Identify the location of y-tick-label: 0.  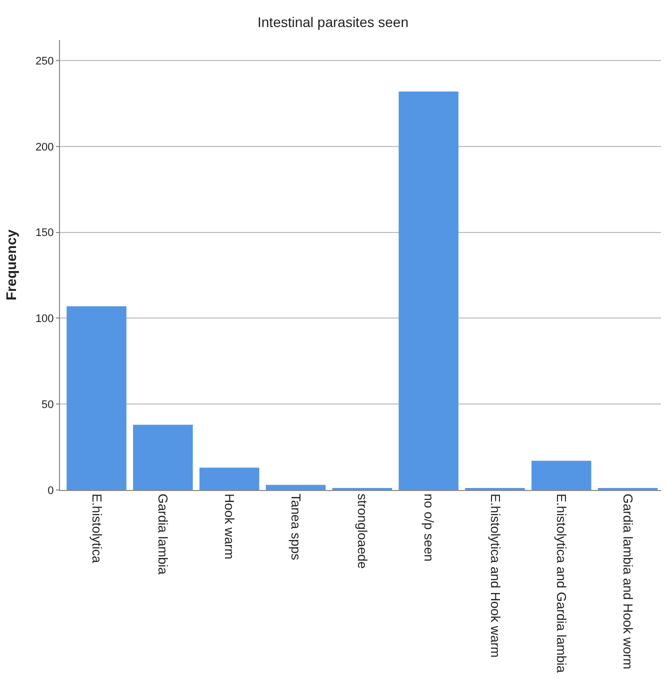
(51, 490).